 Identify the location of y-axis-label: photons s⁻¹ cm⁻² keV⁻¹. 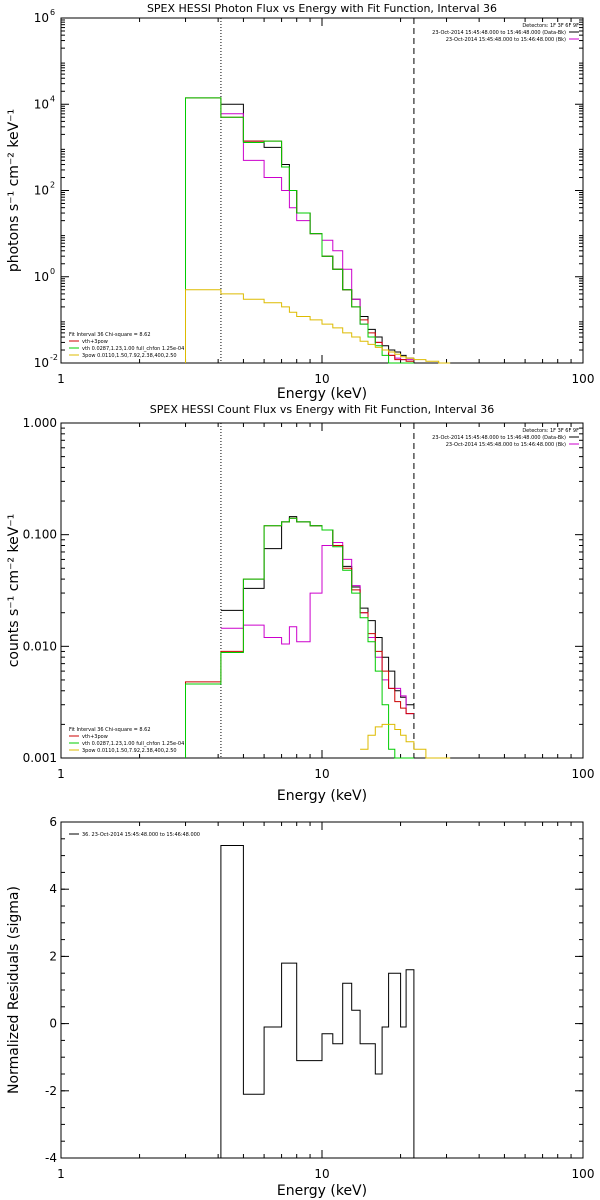
(14, 190).